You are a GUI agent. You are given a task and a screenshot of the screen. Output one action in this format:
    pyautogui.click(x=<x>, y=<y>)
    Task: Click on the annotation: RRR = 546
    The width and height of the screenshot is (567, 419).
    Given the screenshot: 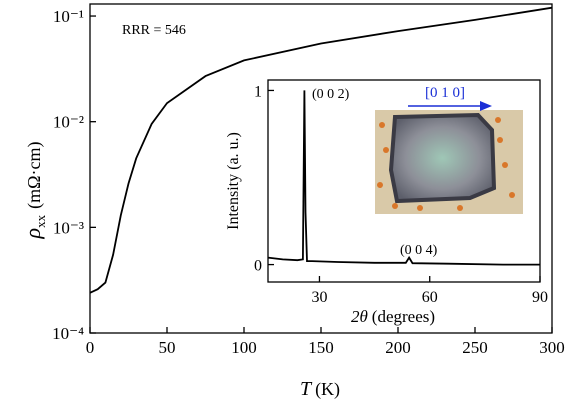 What is the action you would take?
    pyautogui.click(x=154, y=30)
    